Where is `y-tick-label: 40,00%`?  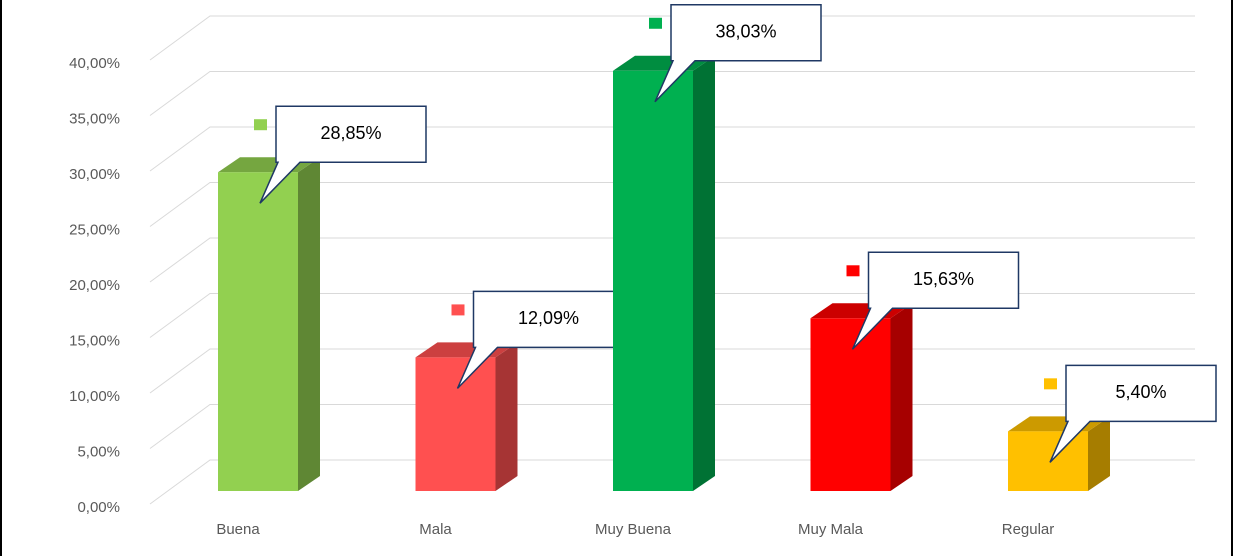
y-tick-label: 40,00% is located at coordinates (94, 63).